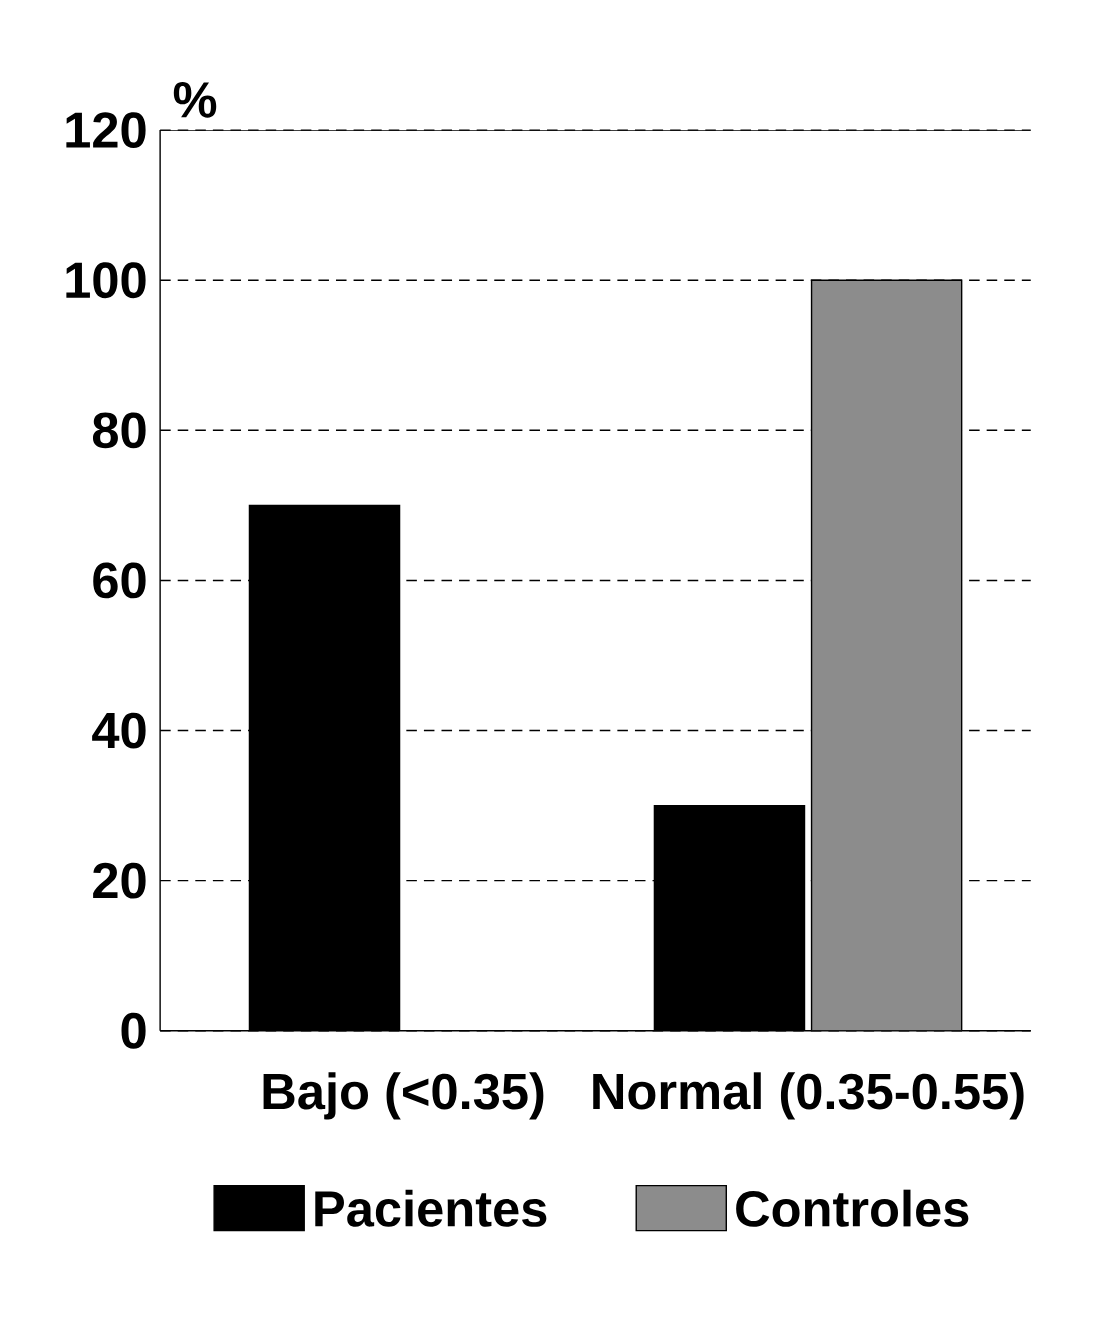  I want to click on legend-label: Controles, so click(852, 1208).